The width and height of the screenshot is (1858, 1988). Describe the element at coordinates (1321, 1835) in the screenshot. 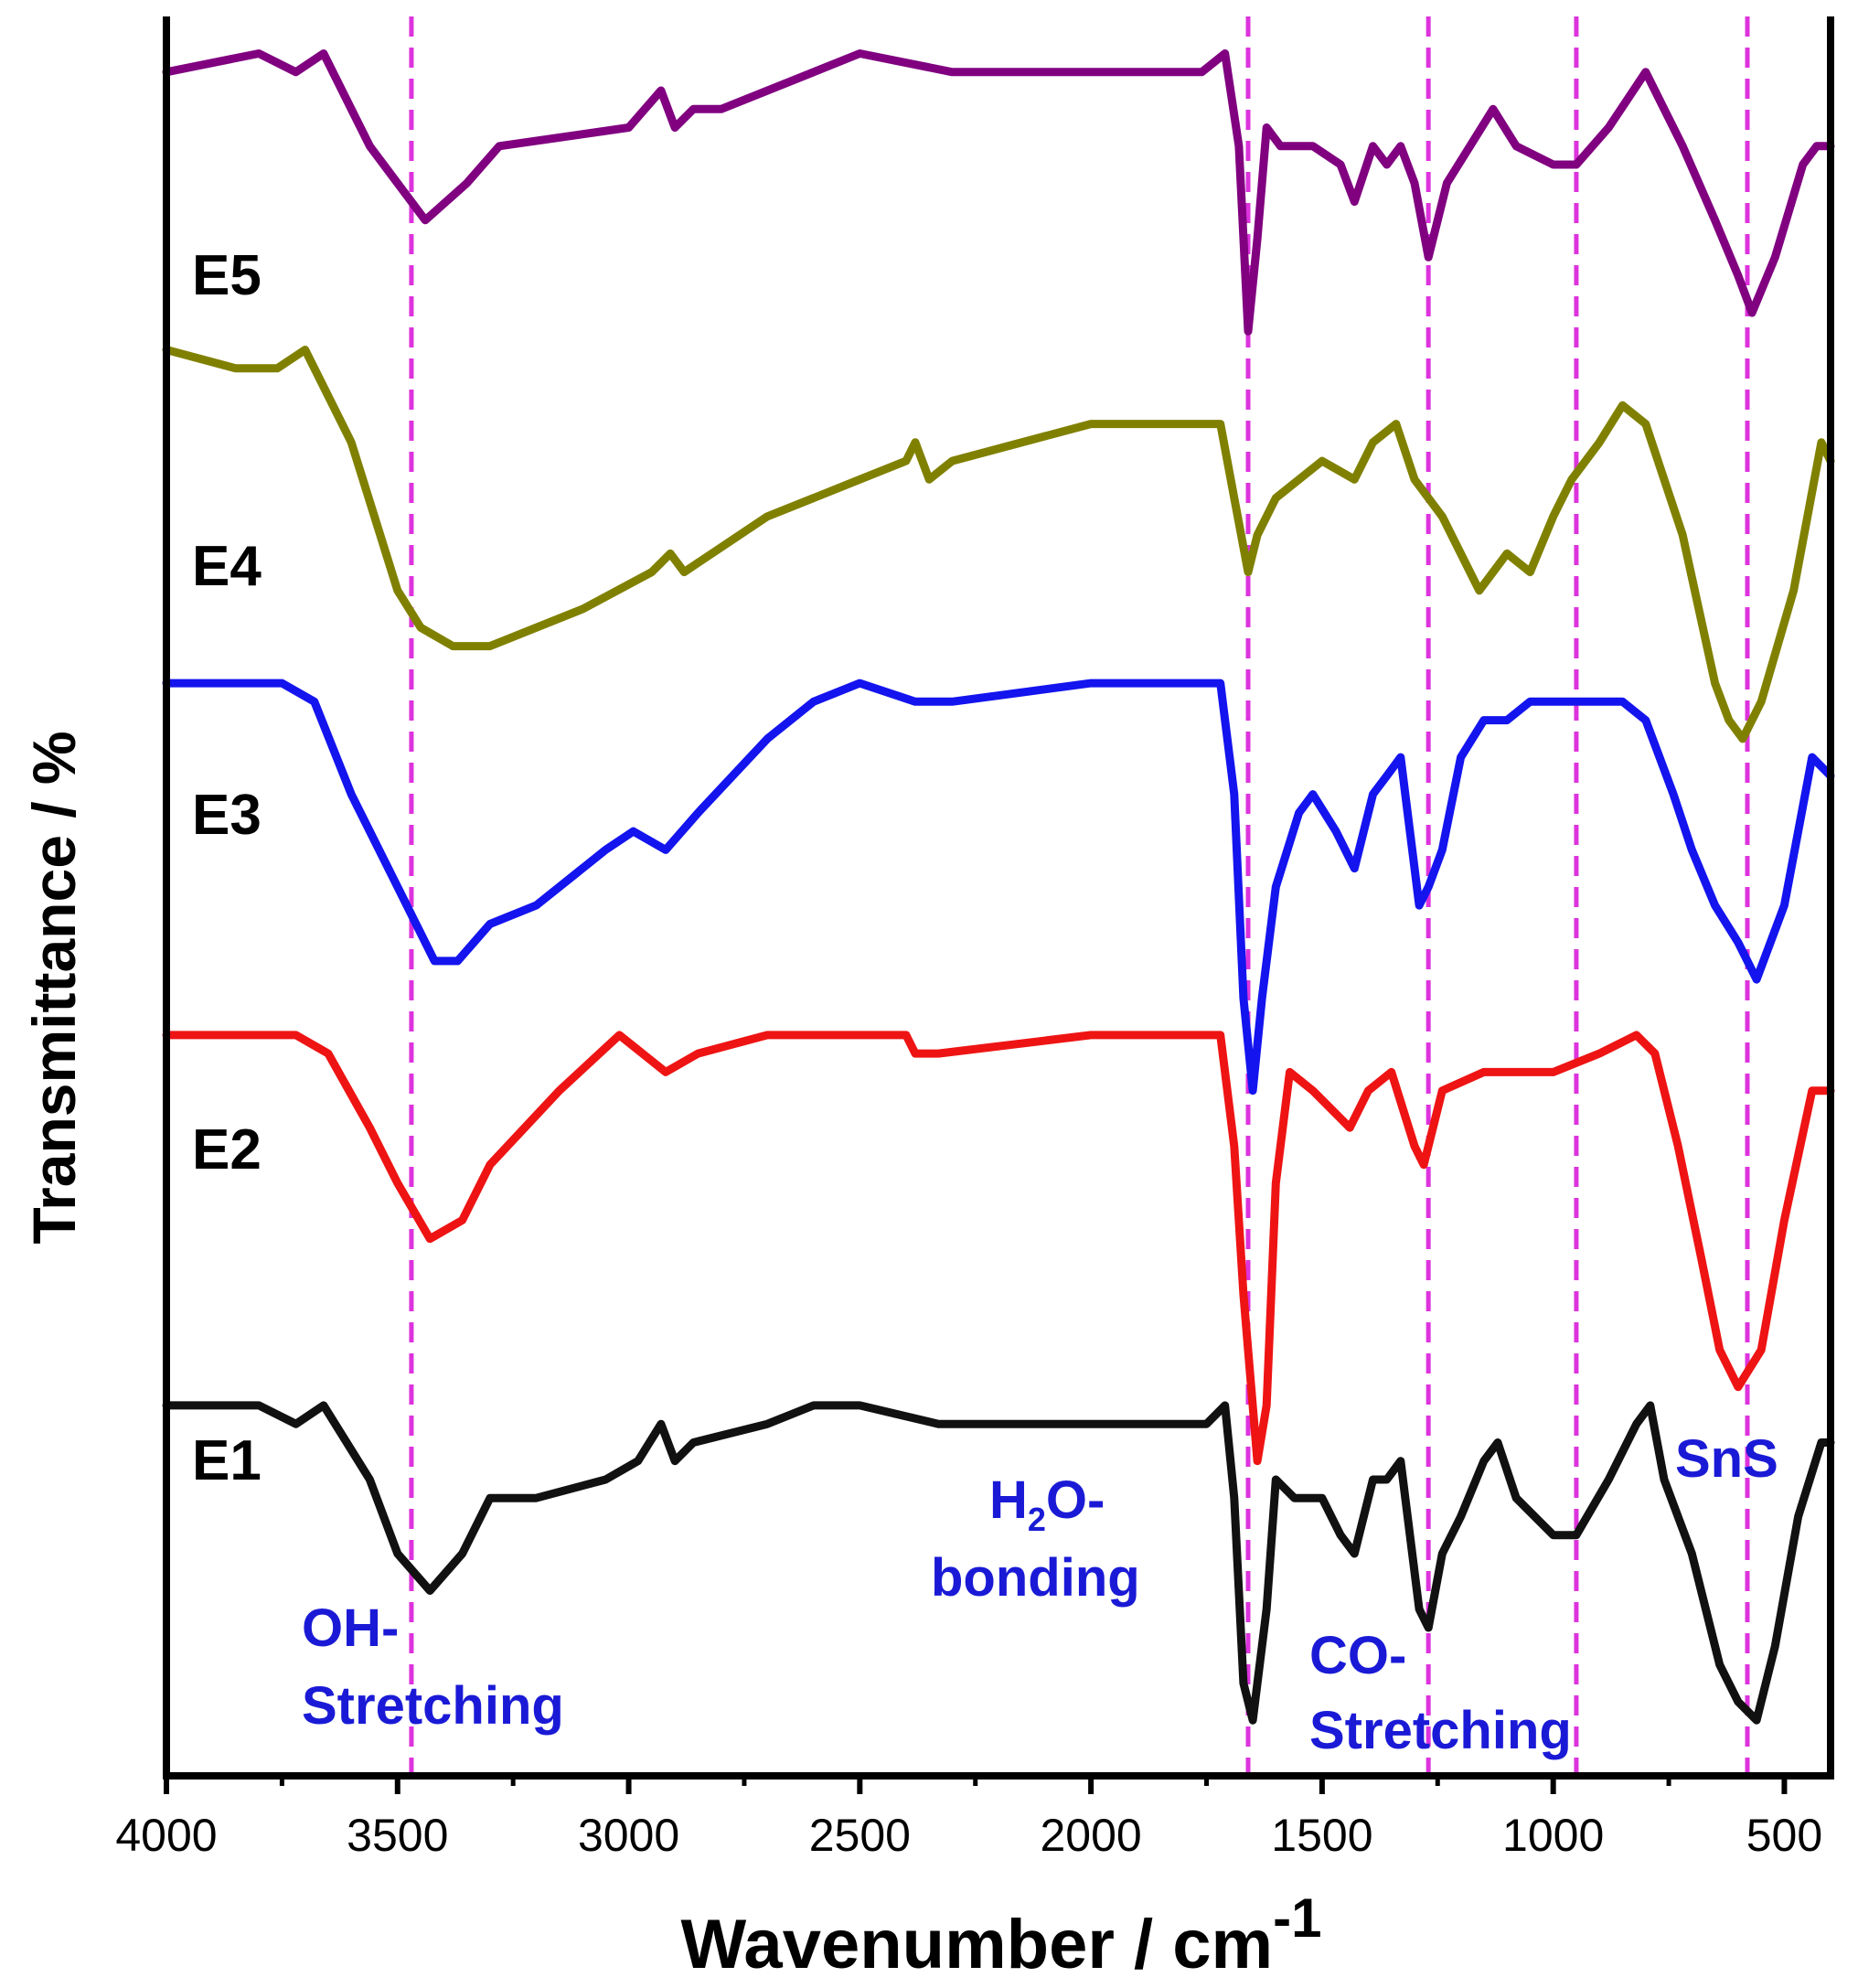

I see `x-tick-label-1500: 1500` at that location.